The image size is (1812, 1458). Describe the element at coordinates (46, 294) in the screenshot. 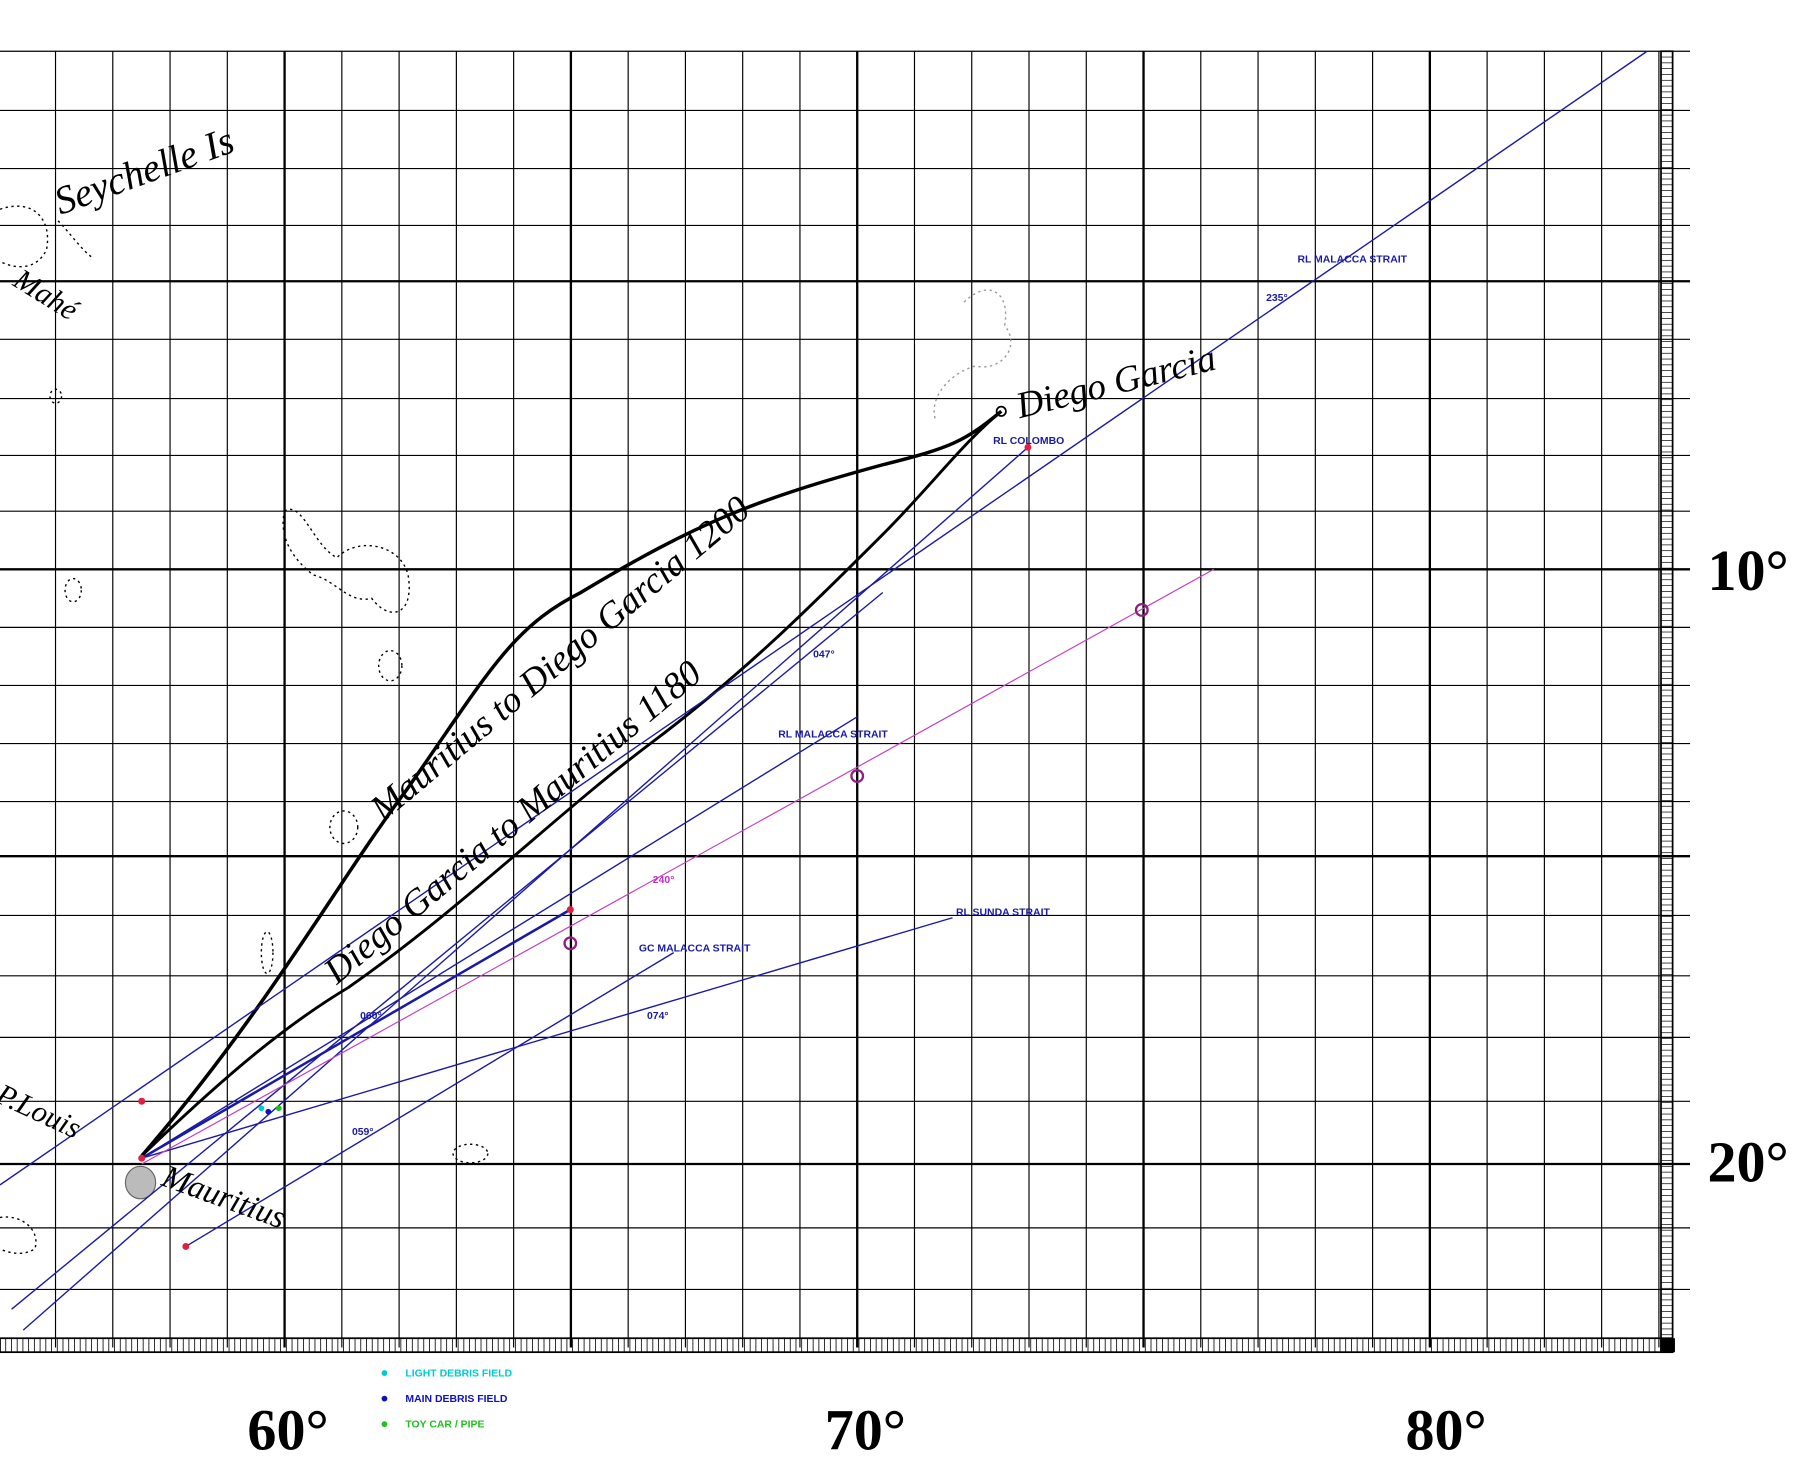

I see `place-label: Mahé` at that location.